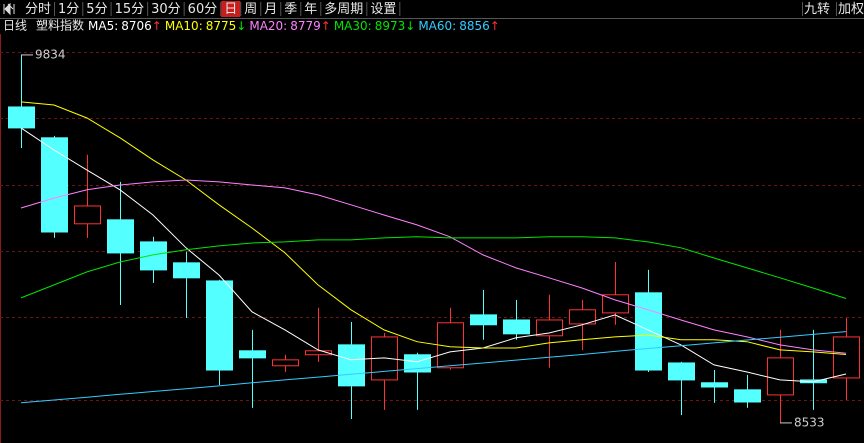 This screenshot has height=443, width=864. I want to click on period-button: 5分, so click(96, 9).